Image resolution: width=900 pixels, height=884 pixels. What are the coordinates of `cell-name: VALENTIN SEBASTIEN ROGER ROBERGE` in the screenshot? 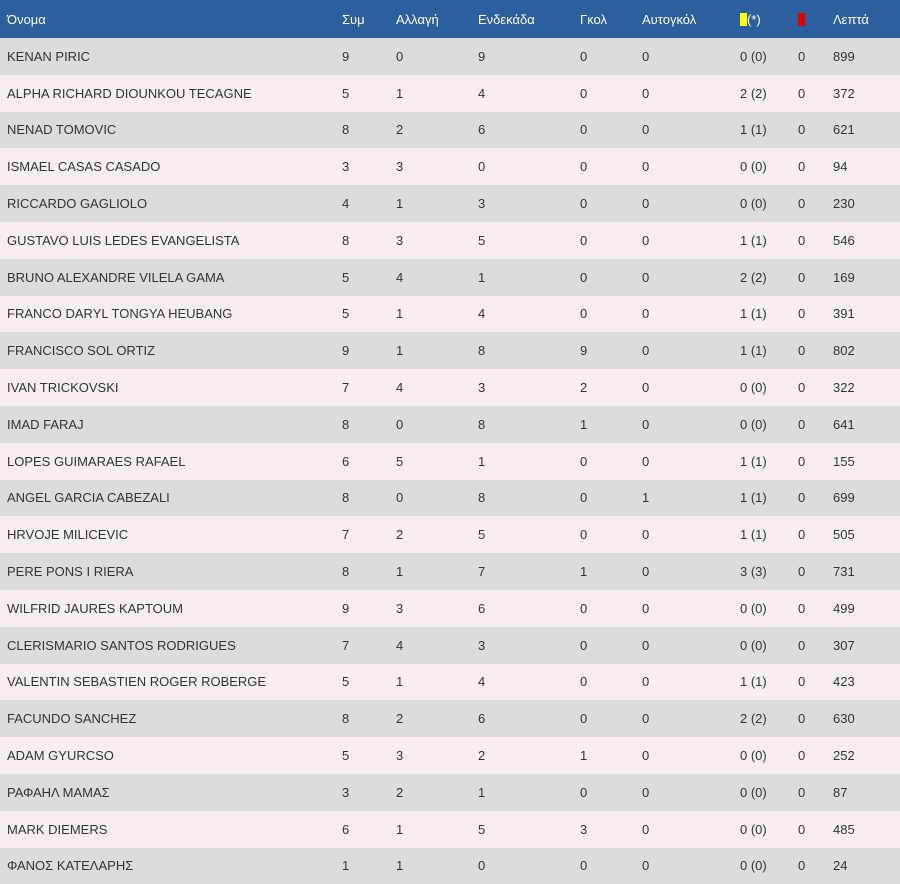 It's located at (137, 682).